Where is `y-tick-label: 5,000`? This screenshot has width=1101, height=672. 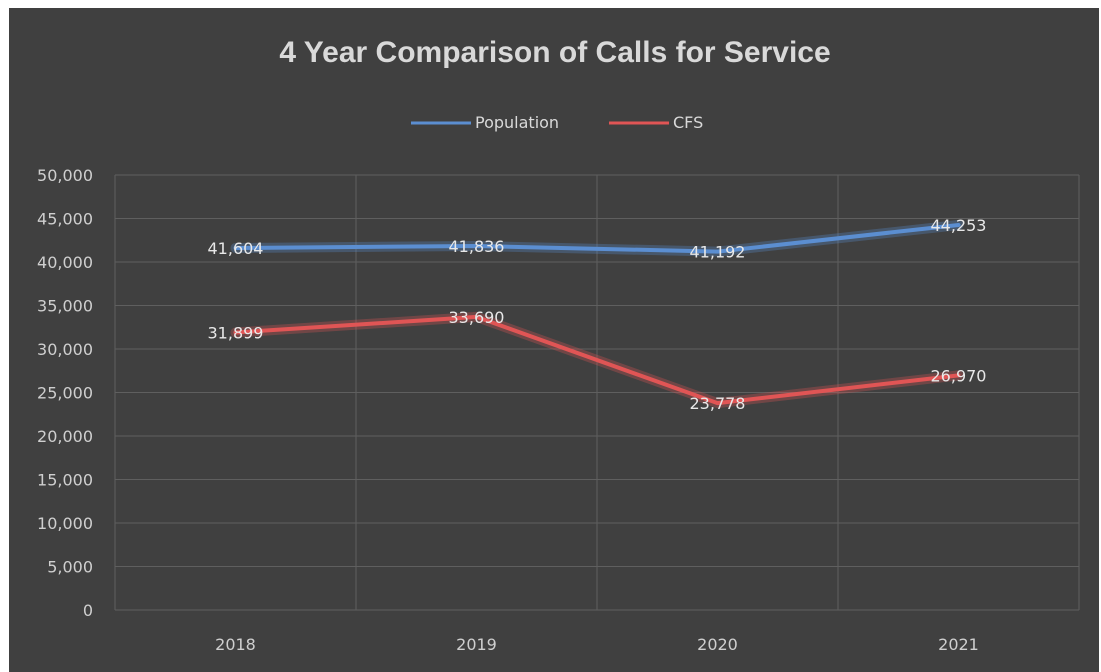
y-tick-label: 5,000 is located at coordinates (70, 567).